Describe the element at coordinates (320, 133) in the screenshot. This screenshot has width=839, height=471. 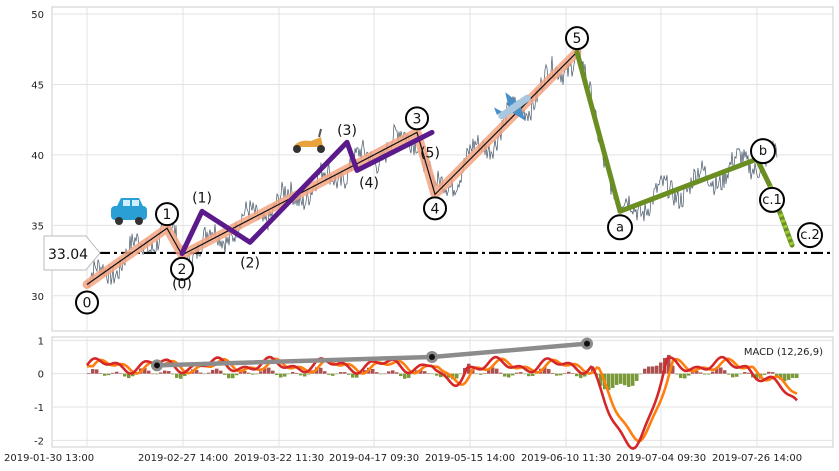
I see `scooter-bar` at that location.